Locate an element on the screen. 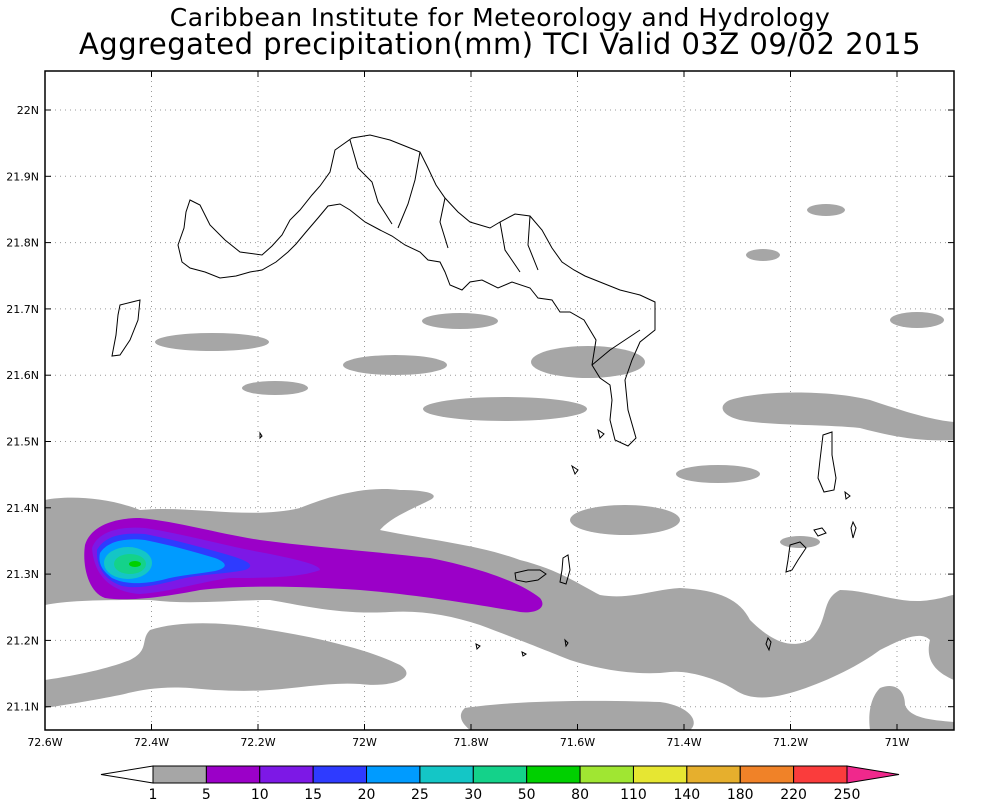 The height and width of the screenshot is (800, 1000). lat-tick-label: 21.1N is located at coordinates (22, 707).